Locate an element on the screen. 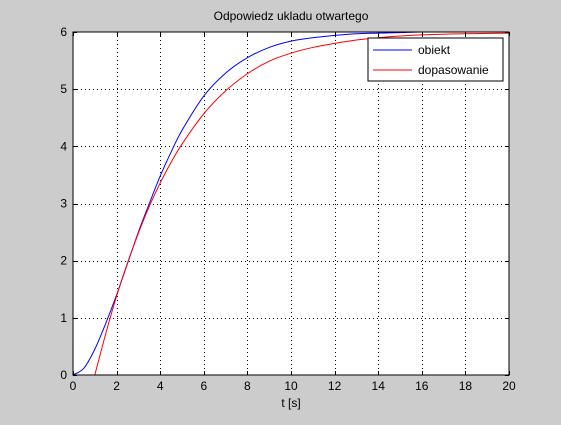  legend-label-obiekt: obiekt is located at coordinates (434, 50).